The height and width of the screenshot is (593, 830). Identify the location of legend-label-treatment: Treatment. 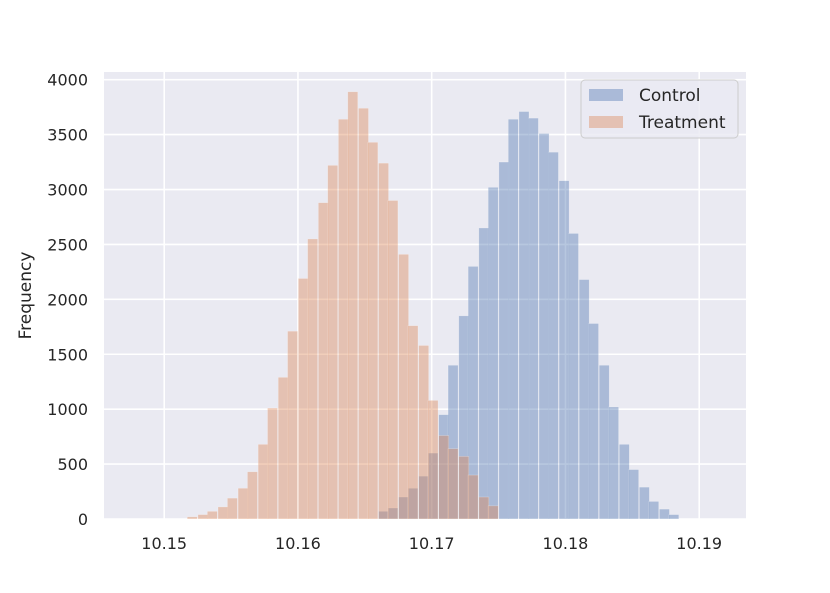
(682, 123).